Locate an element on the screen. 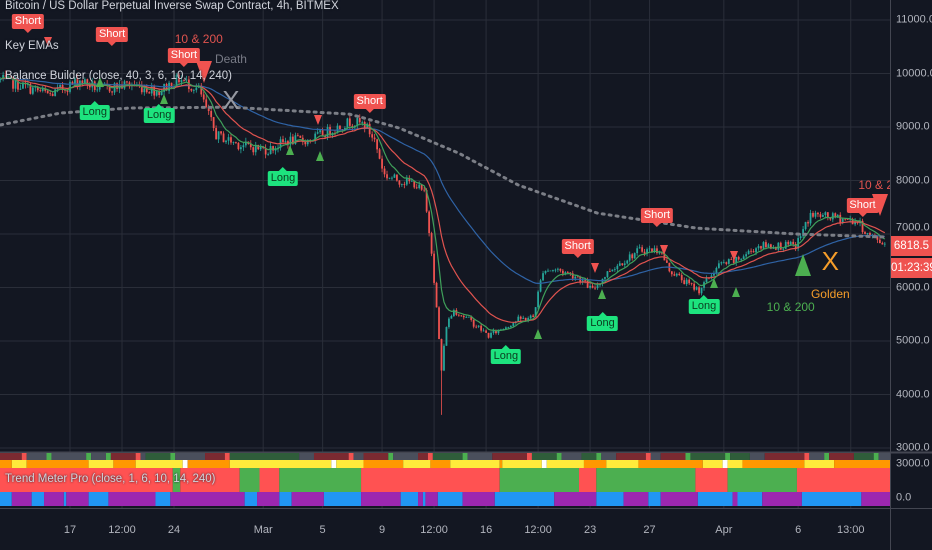 The width and height of the screenshot is (932, 550). time-axis-label: 27 is located at coordinates (649, 530).